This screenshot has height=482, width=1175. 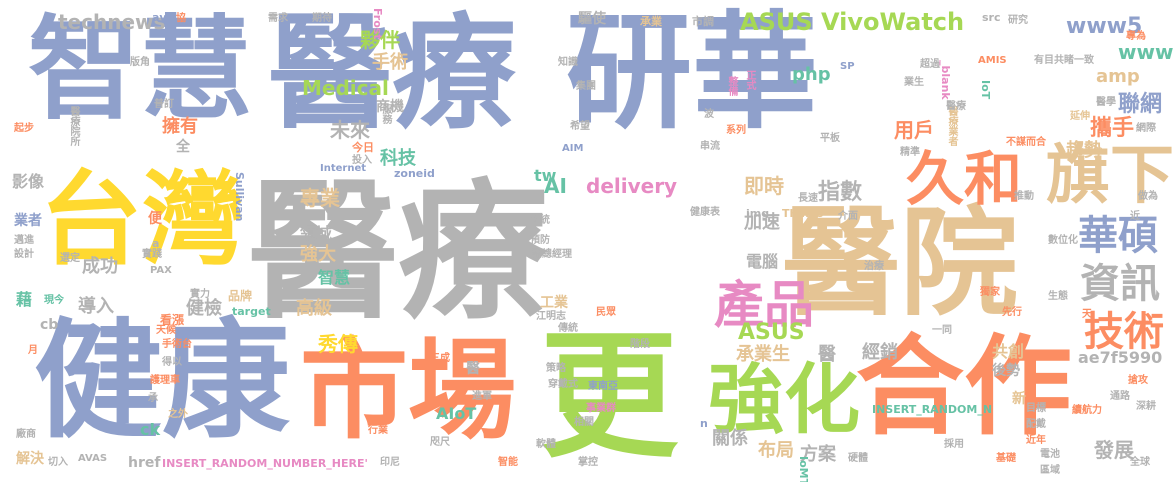 I want to click on word-mubiao: 目標, so click(x=1036, y=408).